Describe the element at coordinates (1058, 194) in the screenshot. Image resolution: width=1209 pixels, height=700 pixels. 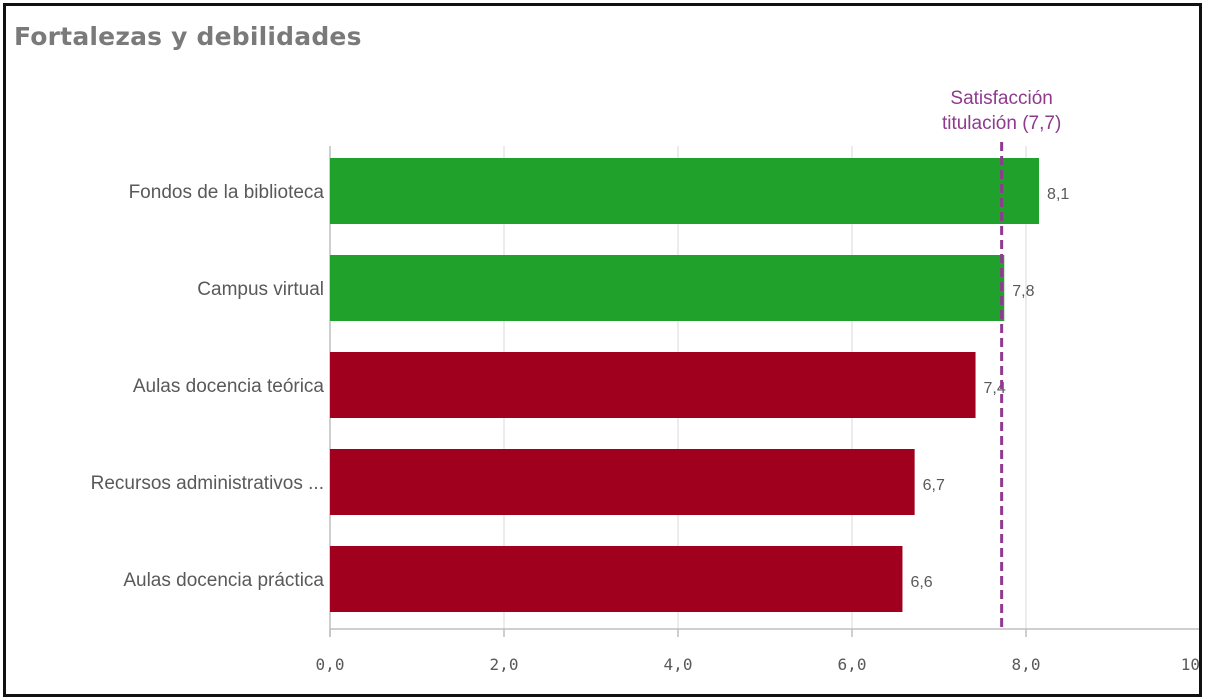
I see `value-label: 8,1` at that location.